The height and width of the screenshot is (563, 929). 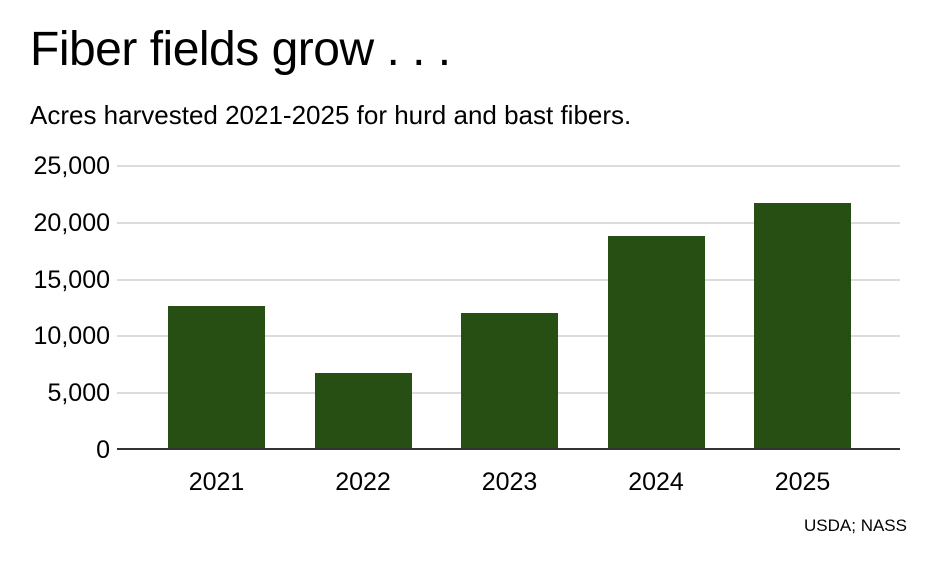 What do you see at coordinates (240, 49) in the screenshot?
I see `chart-title: Fiber fields grow . . .` at bounding box center [240, 49].